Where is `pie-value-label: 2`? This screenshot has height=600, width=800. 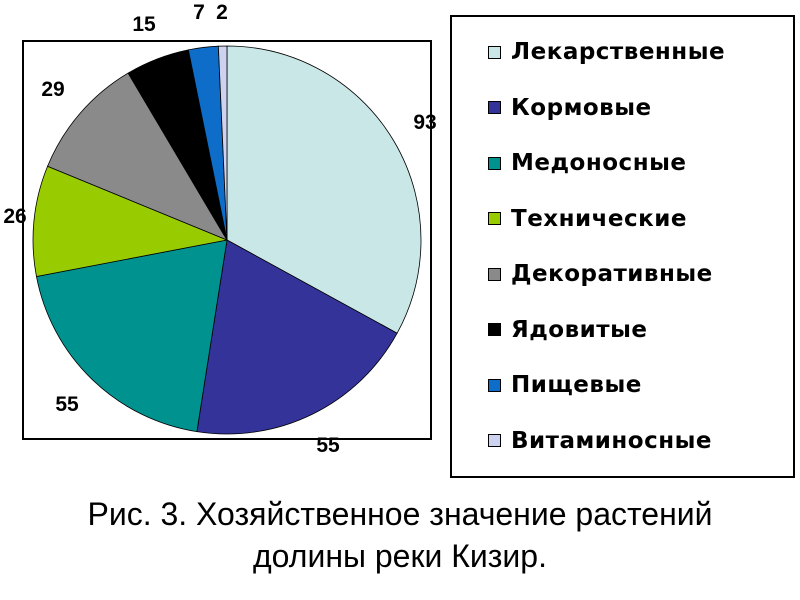
pie-value-label: 2 is located at coordinates (222, 12).